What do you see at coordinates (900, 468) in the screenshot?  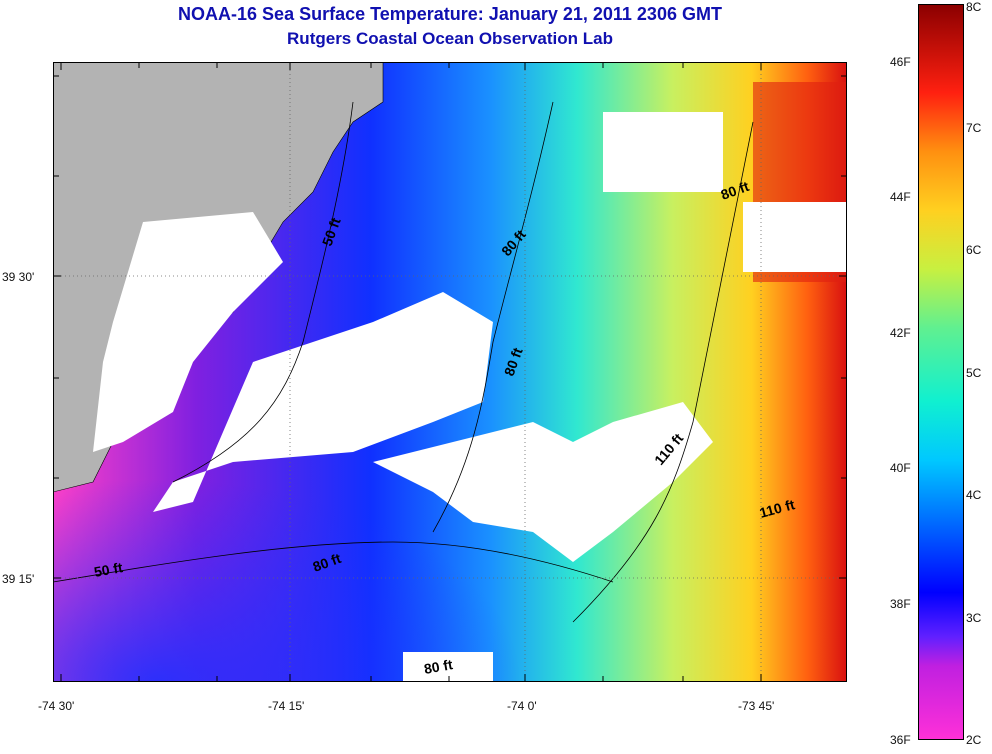 I see `colorbar-f-label: 40F` at bounding box center [900, 468].